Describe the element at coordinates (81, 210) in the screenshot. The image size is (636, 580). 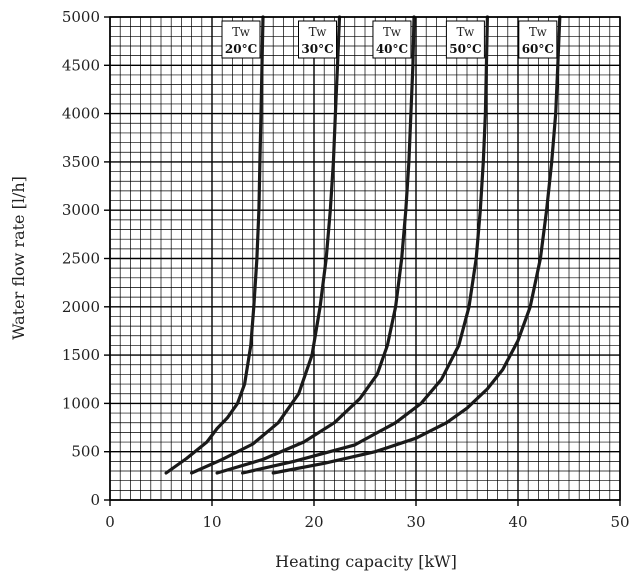
I see `y-tick-label: 3000` at that location.